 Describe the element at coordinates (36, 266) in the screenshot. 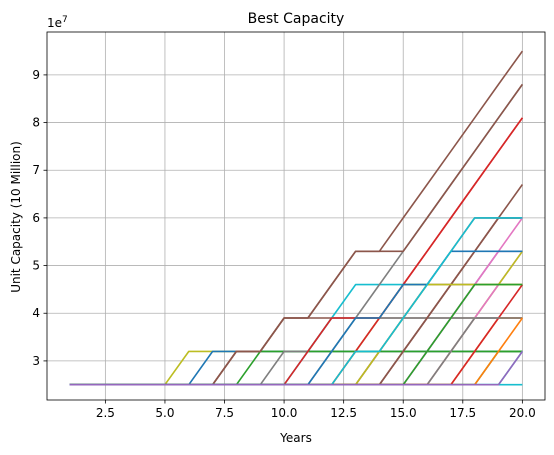

I see `y-tick-label: 5` at that location.